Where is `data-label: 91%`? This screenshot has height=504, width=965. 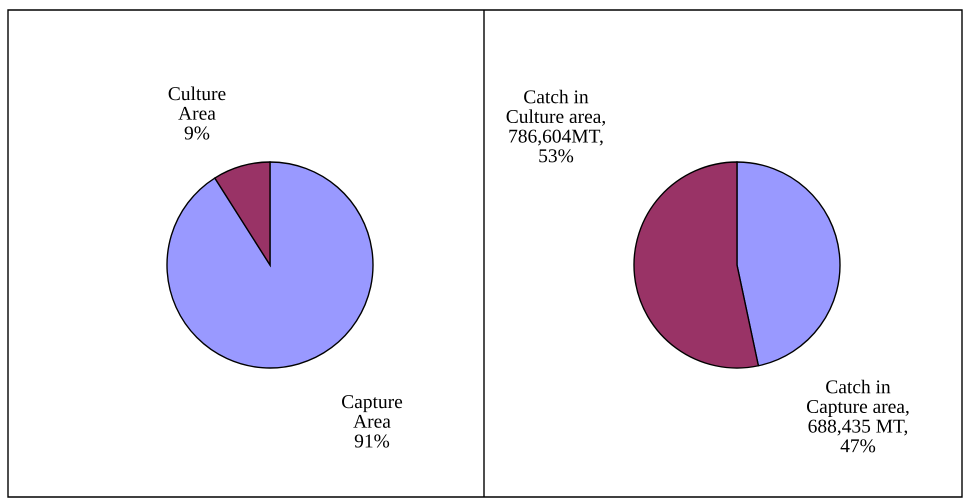
data-label: 91% is located at coordinates (372, 441).